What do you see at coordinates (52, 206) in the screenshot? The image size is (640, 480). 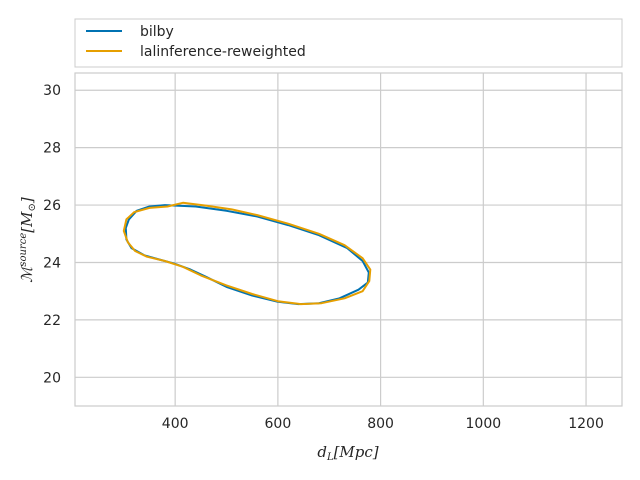 I see `y-tick-label: 26` at bounding box center [52, 206].